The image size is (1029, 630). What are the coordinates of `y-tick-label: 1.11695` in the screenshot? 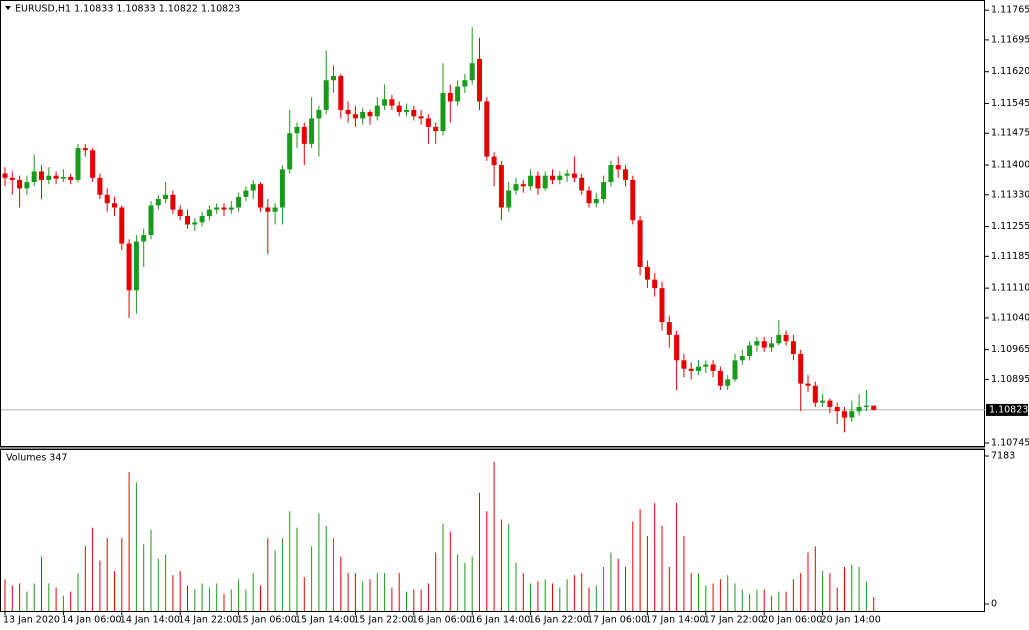 It's located at (1010, 39).